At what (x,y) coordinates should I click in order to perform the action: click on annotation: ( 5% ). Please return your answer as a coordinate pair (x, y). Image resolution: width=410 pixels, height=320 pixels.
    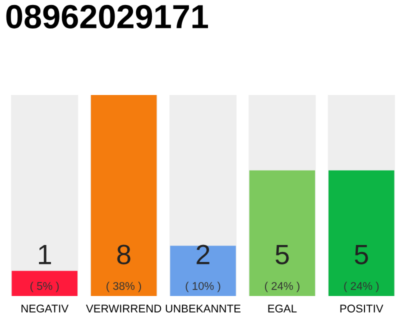
    Looking at the image, I should click on (44, 287).